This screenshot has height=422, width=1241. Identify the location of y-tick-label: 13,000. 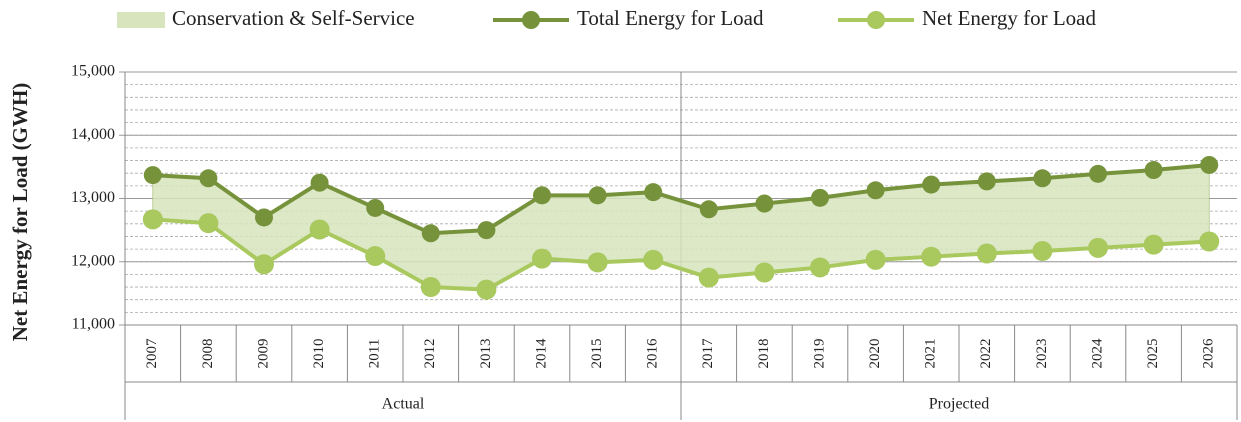
(93, 197).